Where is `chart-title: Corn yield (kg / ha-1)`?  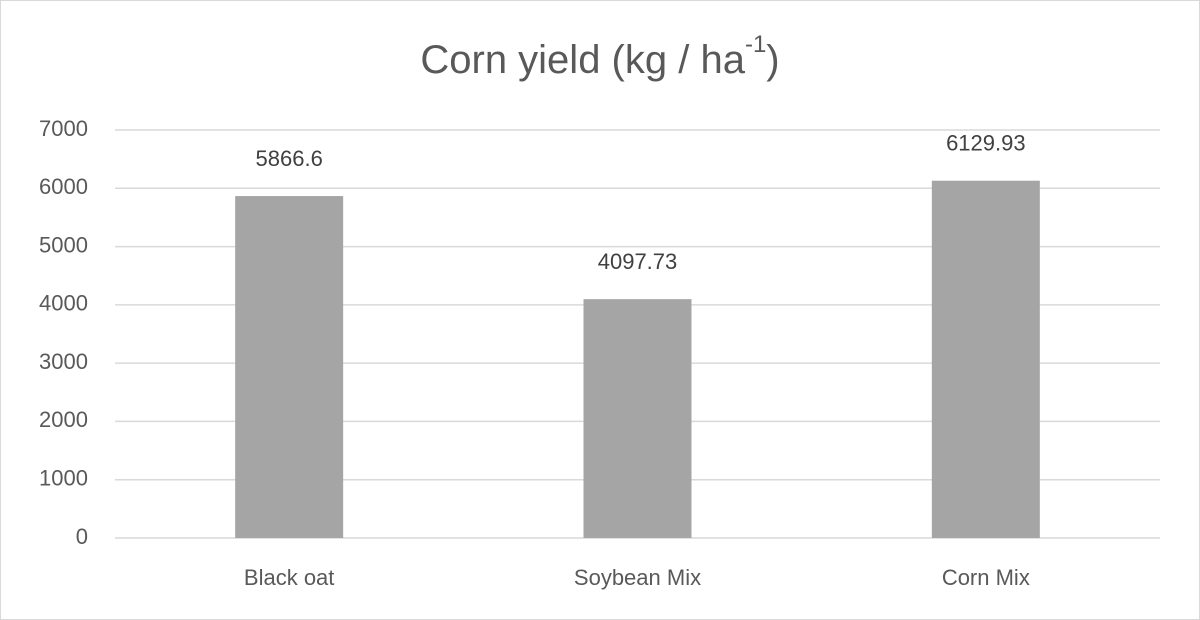
chart-title: Corn yield (kg / ha-1) is located at coordinates (599, 56).